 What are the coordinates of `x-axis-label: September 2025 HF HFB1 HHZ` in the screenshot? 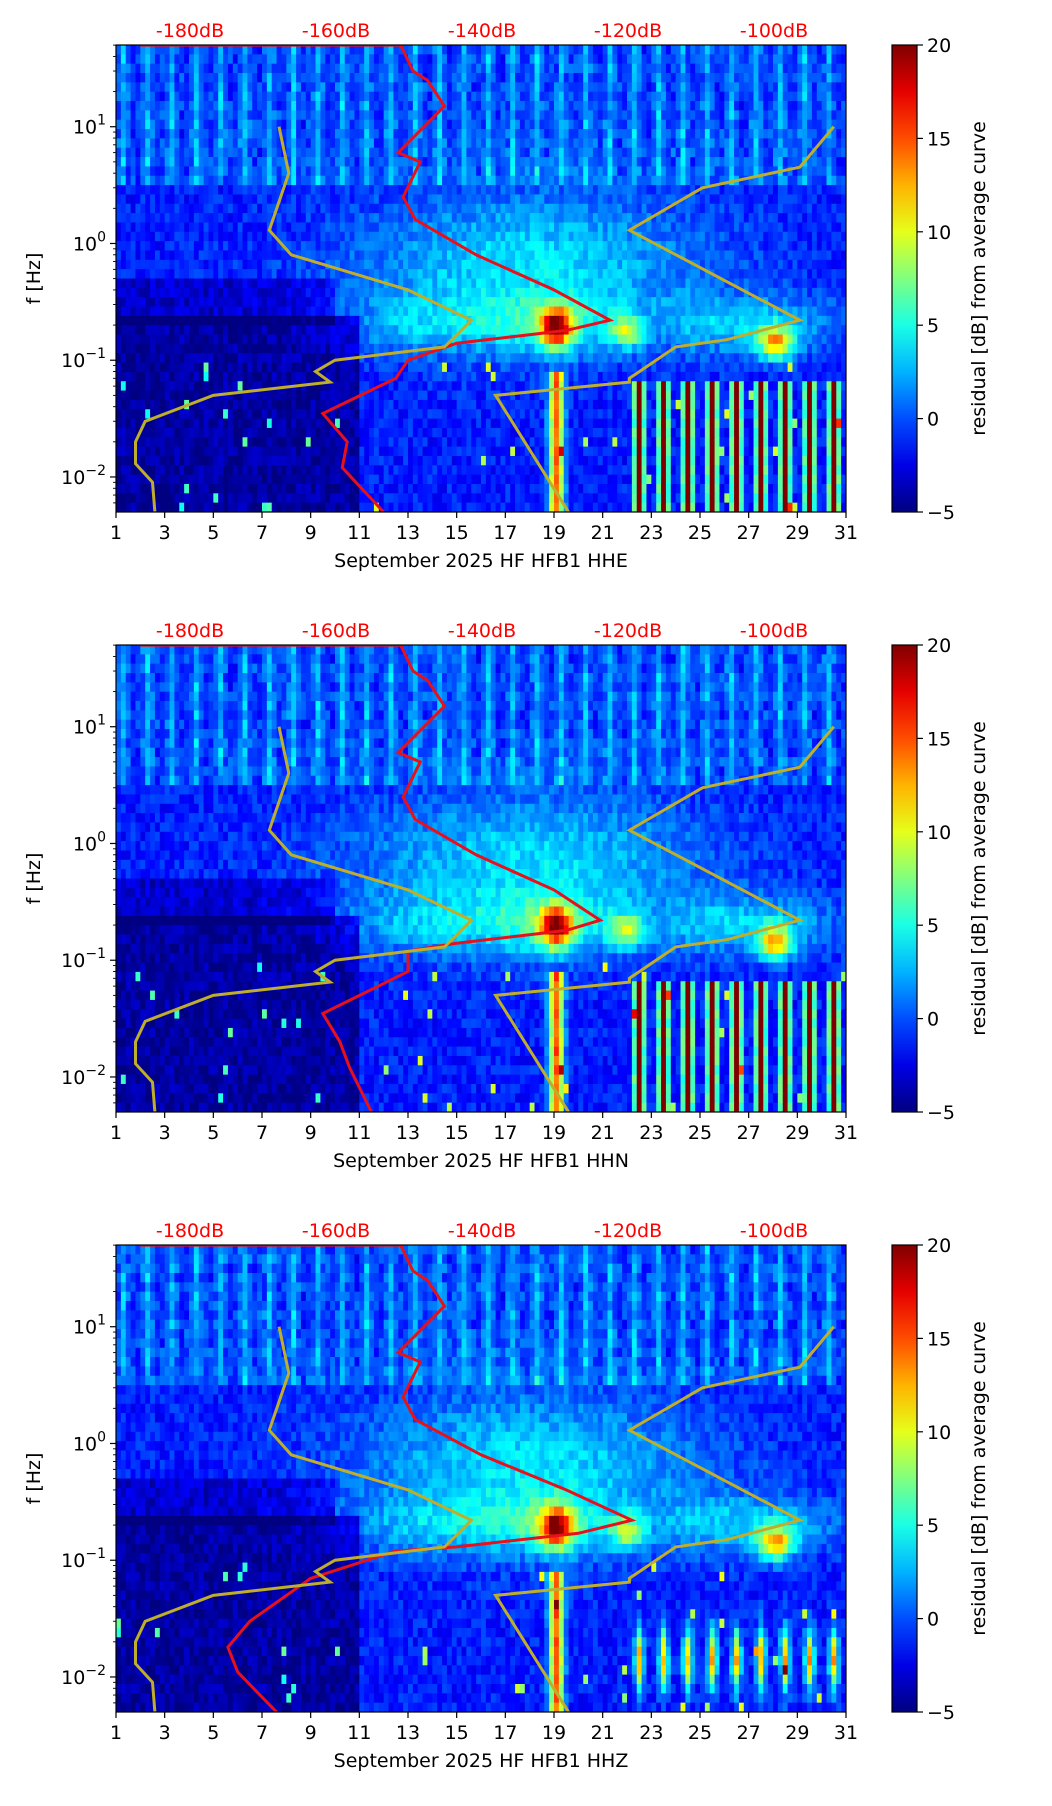 It's located at (481, 1761).